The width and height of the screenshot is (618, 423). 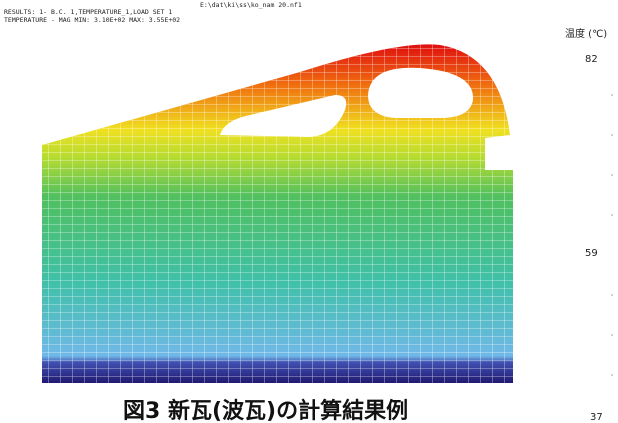 I want to click on legend-label: 59, so click(x=591, y=253).